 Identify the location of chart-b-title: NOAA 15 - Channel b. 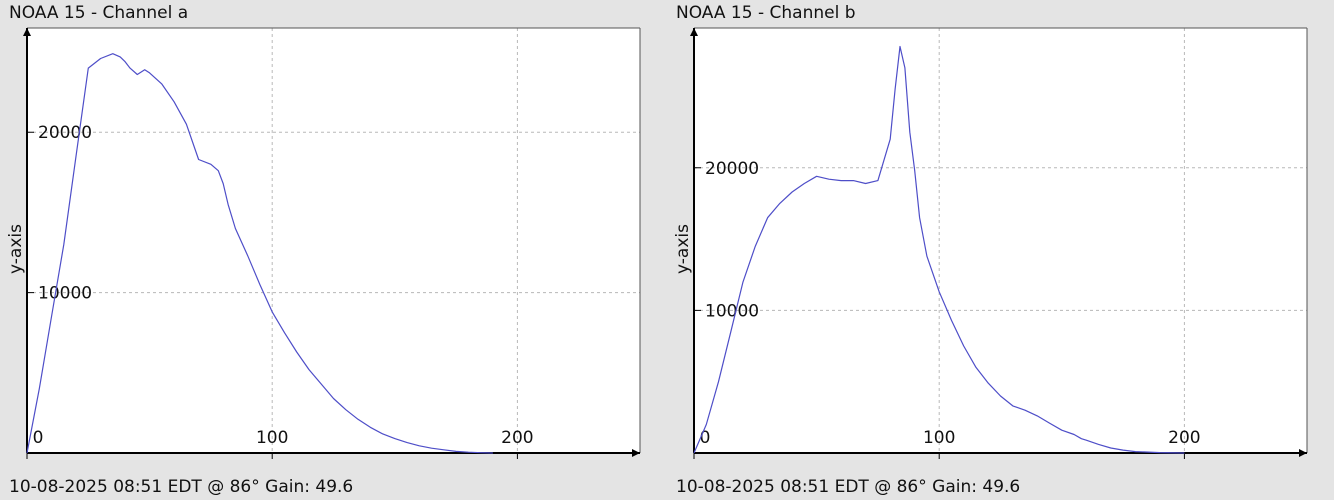
(766, 13).